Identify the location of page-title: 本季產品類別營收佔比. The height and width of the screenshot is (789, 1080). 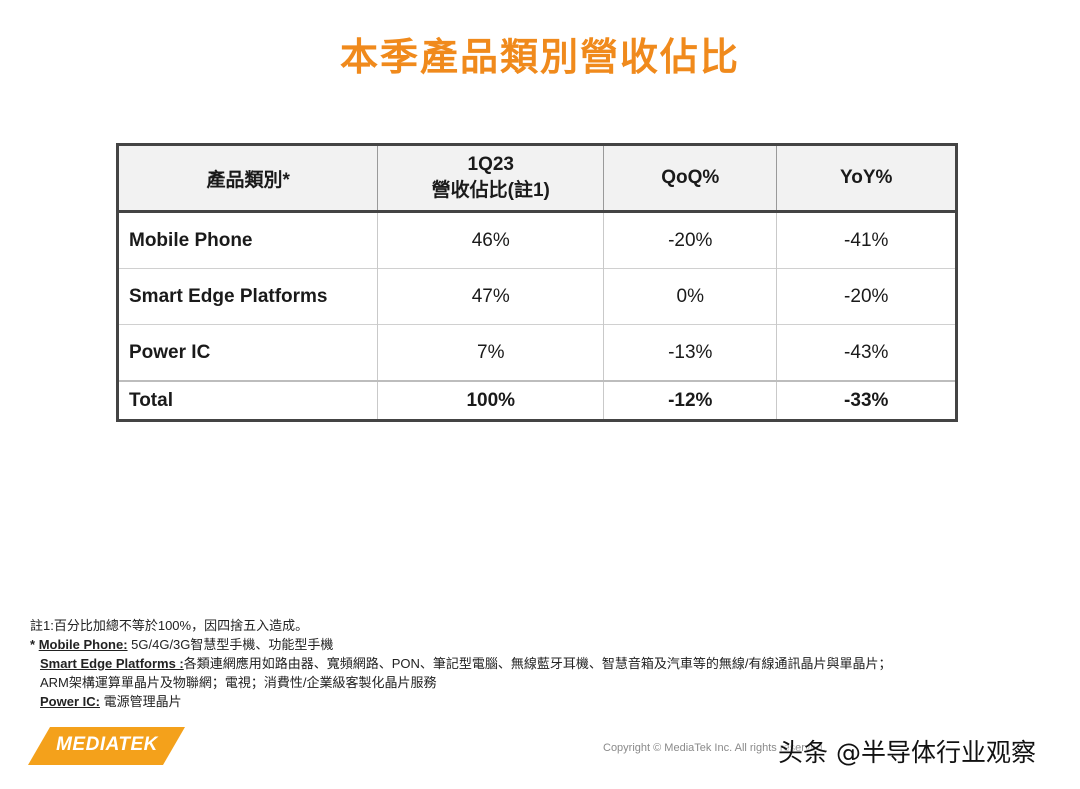
(539, 57).